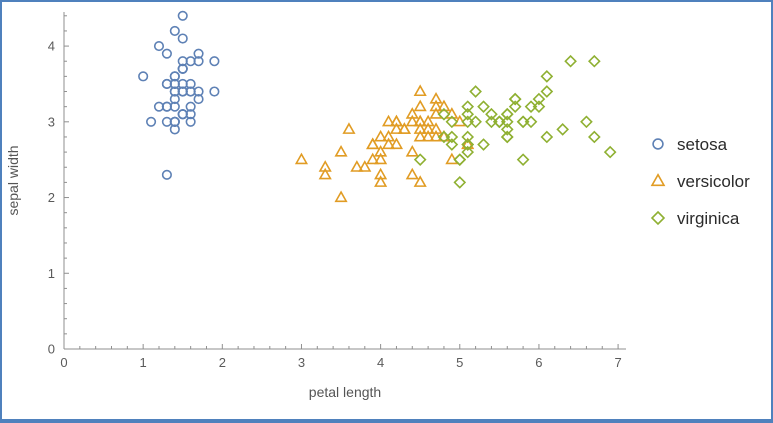 Image resolution: width=773 pixels, height=423 pixels. I want to click on series-virginica, so click(515, 121).